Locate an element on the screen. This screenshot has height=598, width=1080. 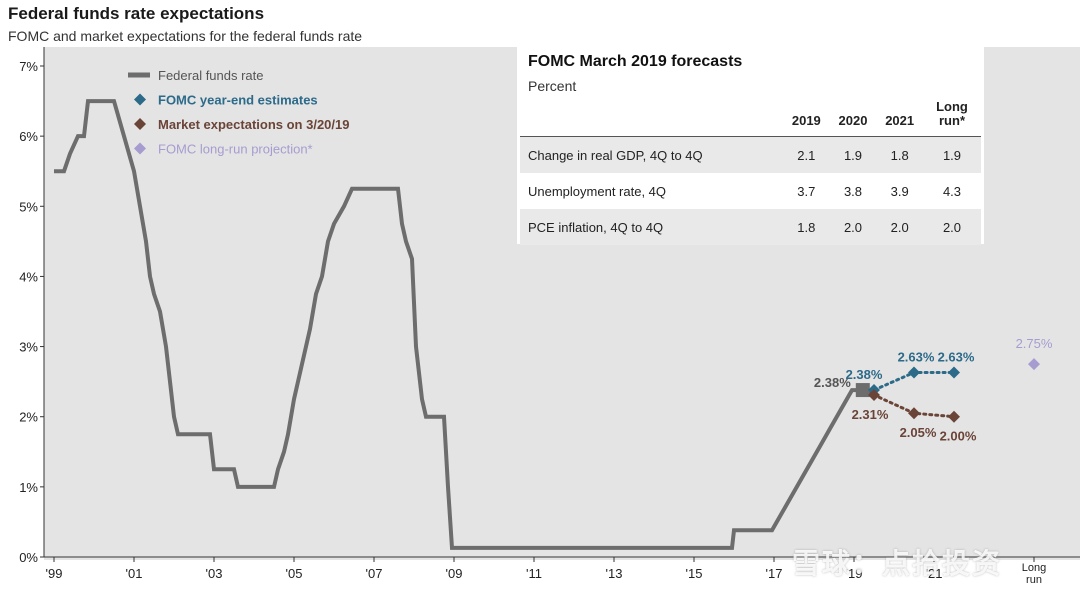
table-row: Unemployment rate, 4Q 3.7 3.8 3.9 4.3 is located at coordinates (750, 191).